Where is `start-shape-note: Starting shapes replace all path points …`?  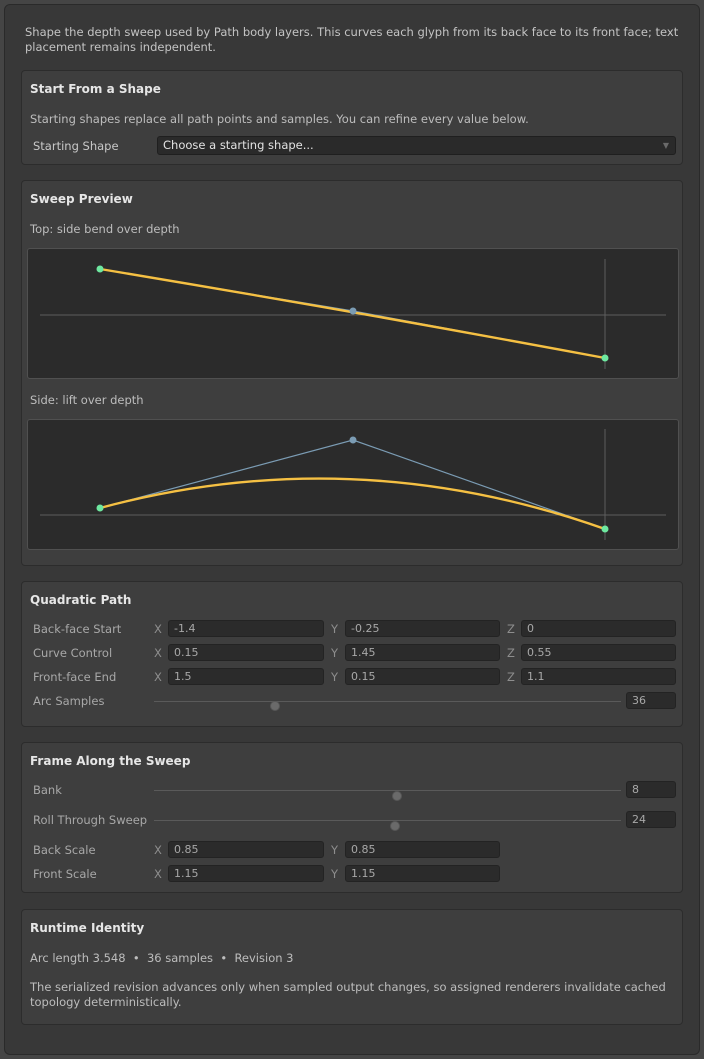
start-shape-note: Starting shapes replace all path points … is located at coordinates (279, 119).